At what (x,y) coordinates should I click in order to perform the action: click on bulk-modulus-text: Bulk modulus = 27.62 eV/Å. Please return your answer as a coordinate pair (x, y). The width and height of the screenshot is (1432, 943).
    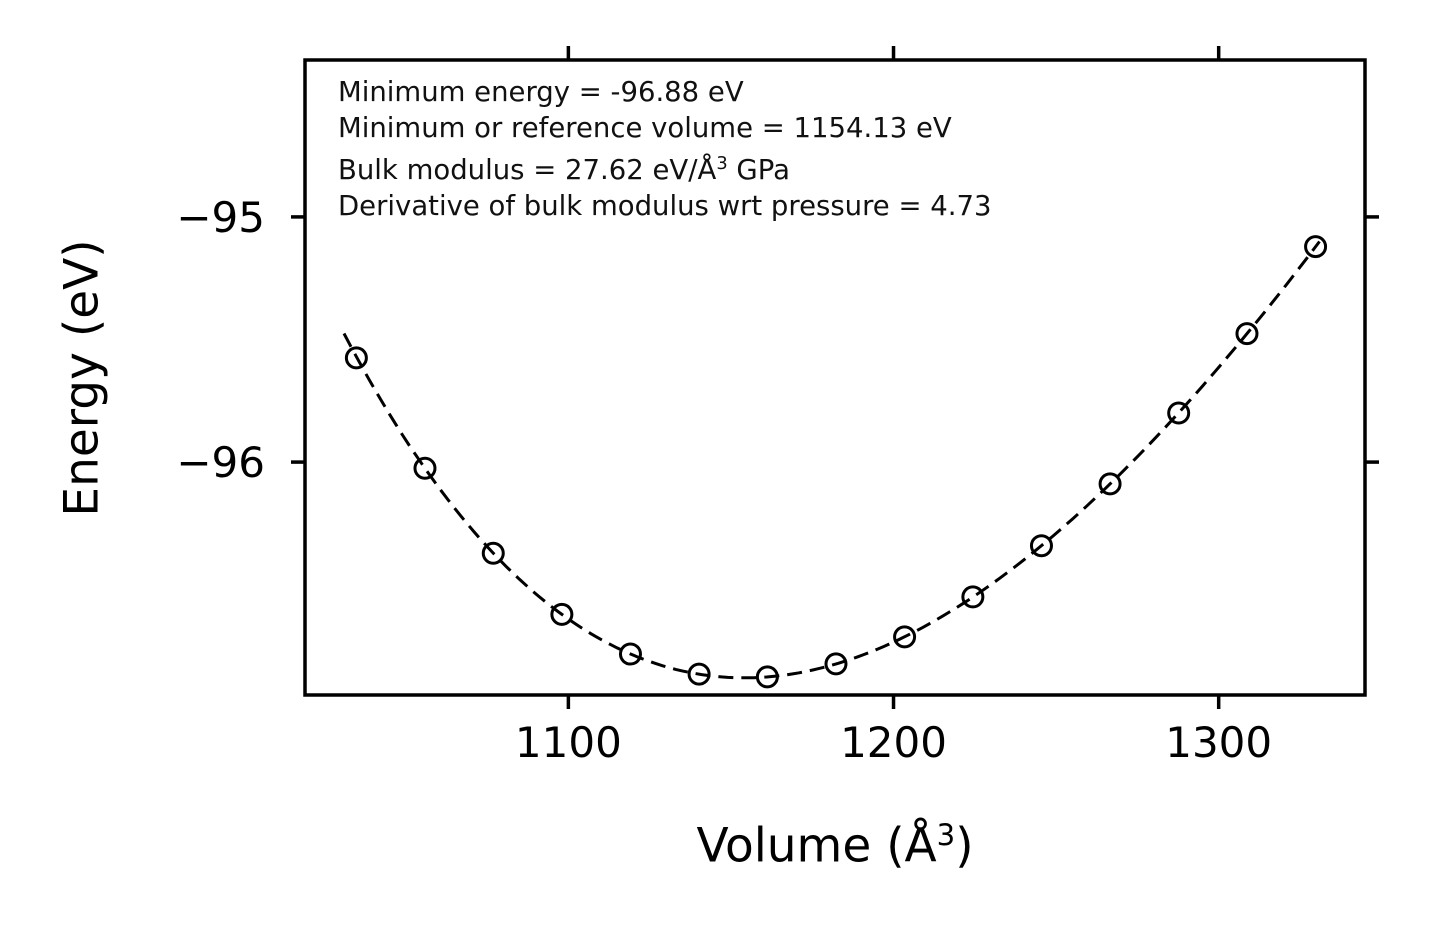
    Looking at the image, I should click on (527, 170).